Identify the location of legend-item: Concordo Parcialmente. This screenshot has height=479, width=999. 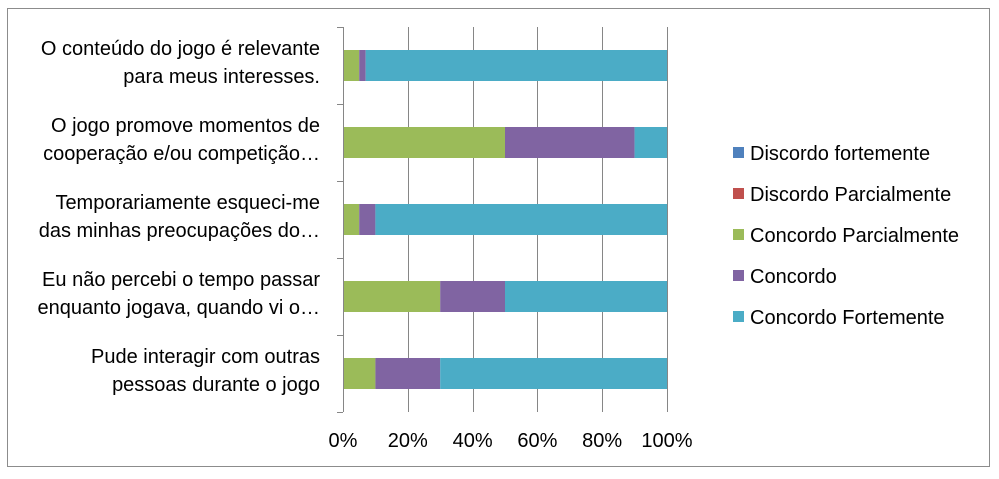
(846, 236).